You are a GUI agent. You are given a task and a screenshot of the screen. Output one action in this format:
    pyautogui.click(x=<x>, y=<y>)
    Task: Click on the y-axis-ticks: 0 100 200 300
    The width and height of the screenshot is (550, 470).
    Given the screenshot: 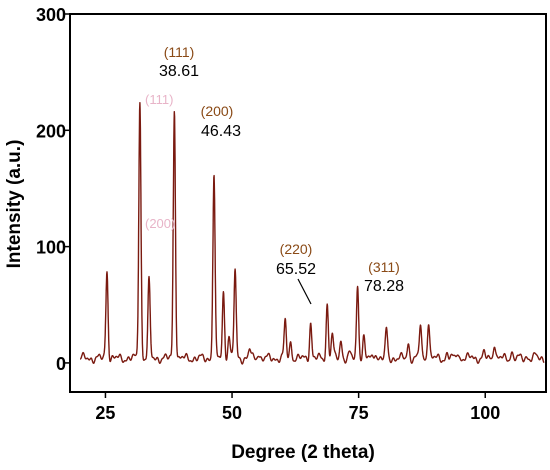 What is the action you would take?
    pyautogui.click(x=53, y=189)
    